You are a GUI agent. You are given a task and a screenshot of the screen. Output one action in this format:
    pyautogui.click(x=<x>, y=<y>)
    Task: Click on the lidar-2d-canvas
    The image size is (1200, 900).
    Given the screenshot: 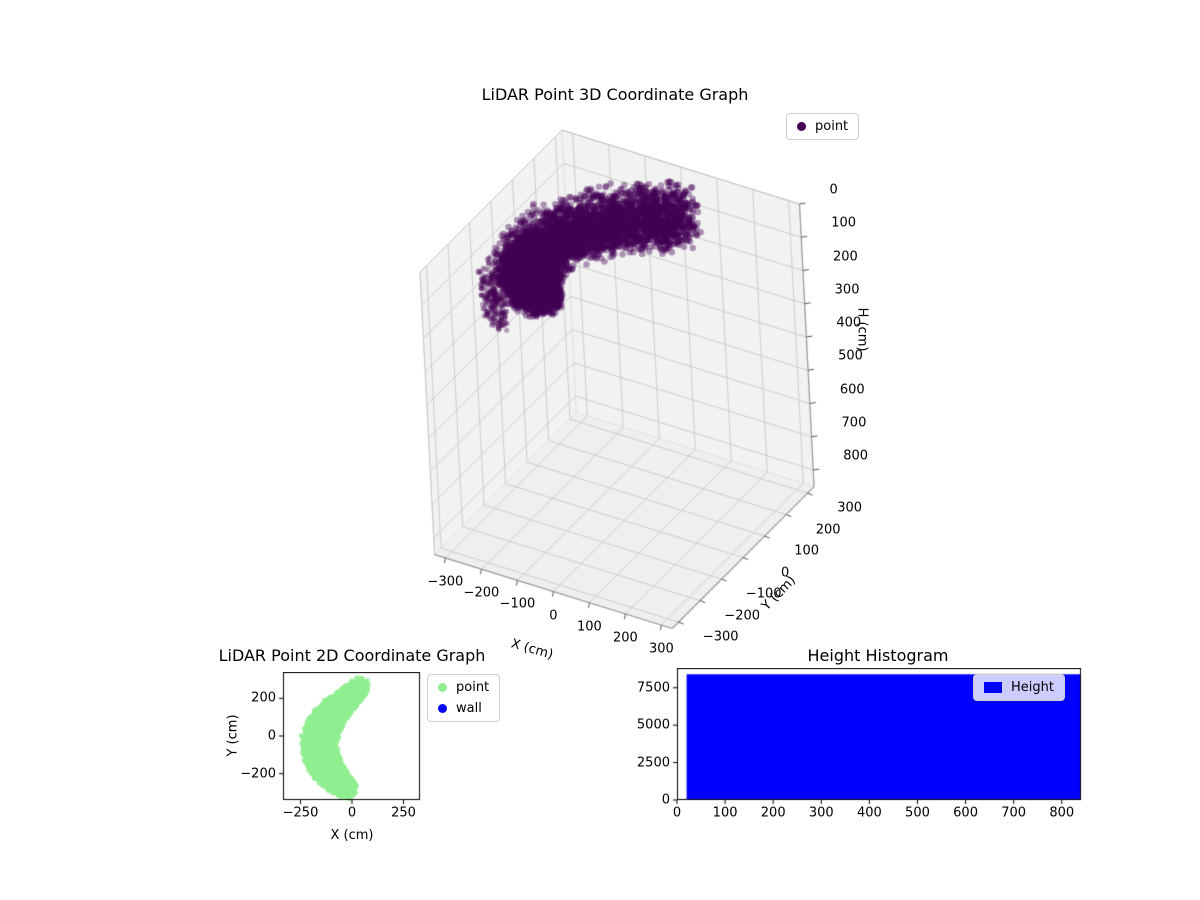 What is the action you would take?
    pyautogui.click(x=350, y=742)
    